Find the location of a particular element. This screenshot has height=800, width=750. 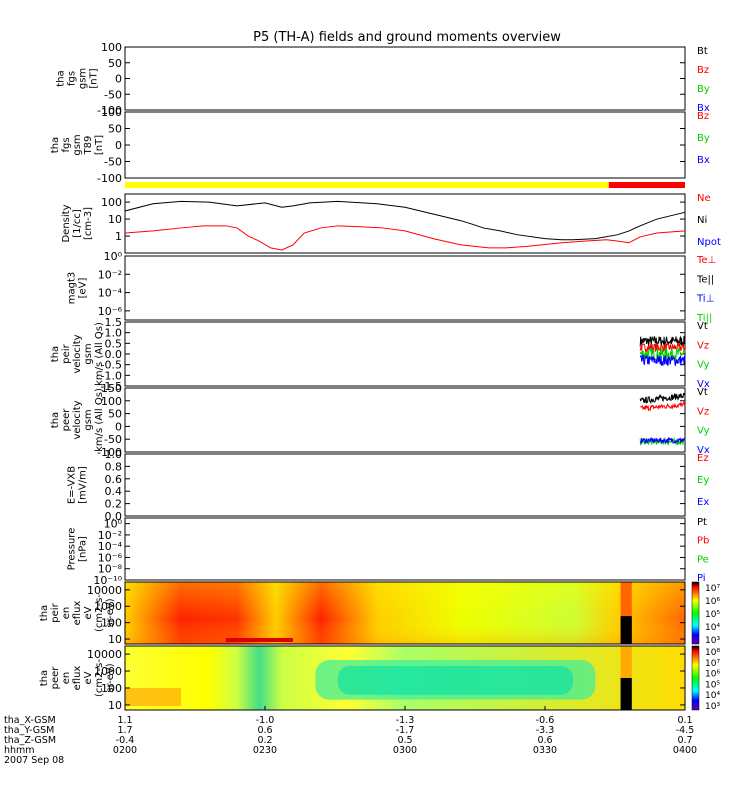

x-axis-row-label: tha_Z-GSM is located at coordinates (30, 740).